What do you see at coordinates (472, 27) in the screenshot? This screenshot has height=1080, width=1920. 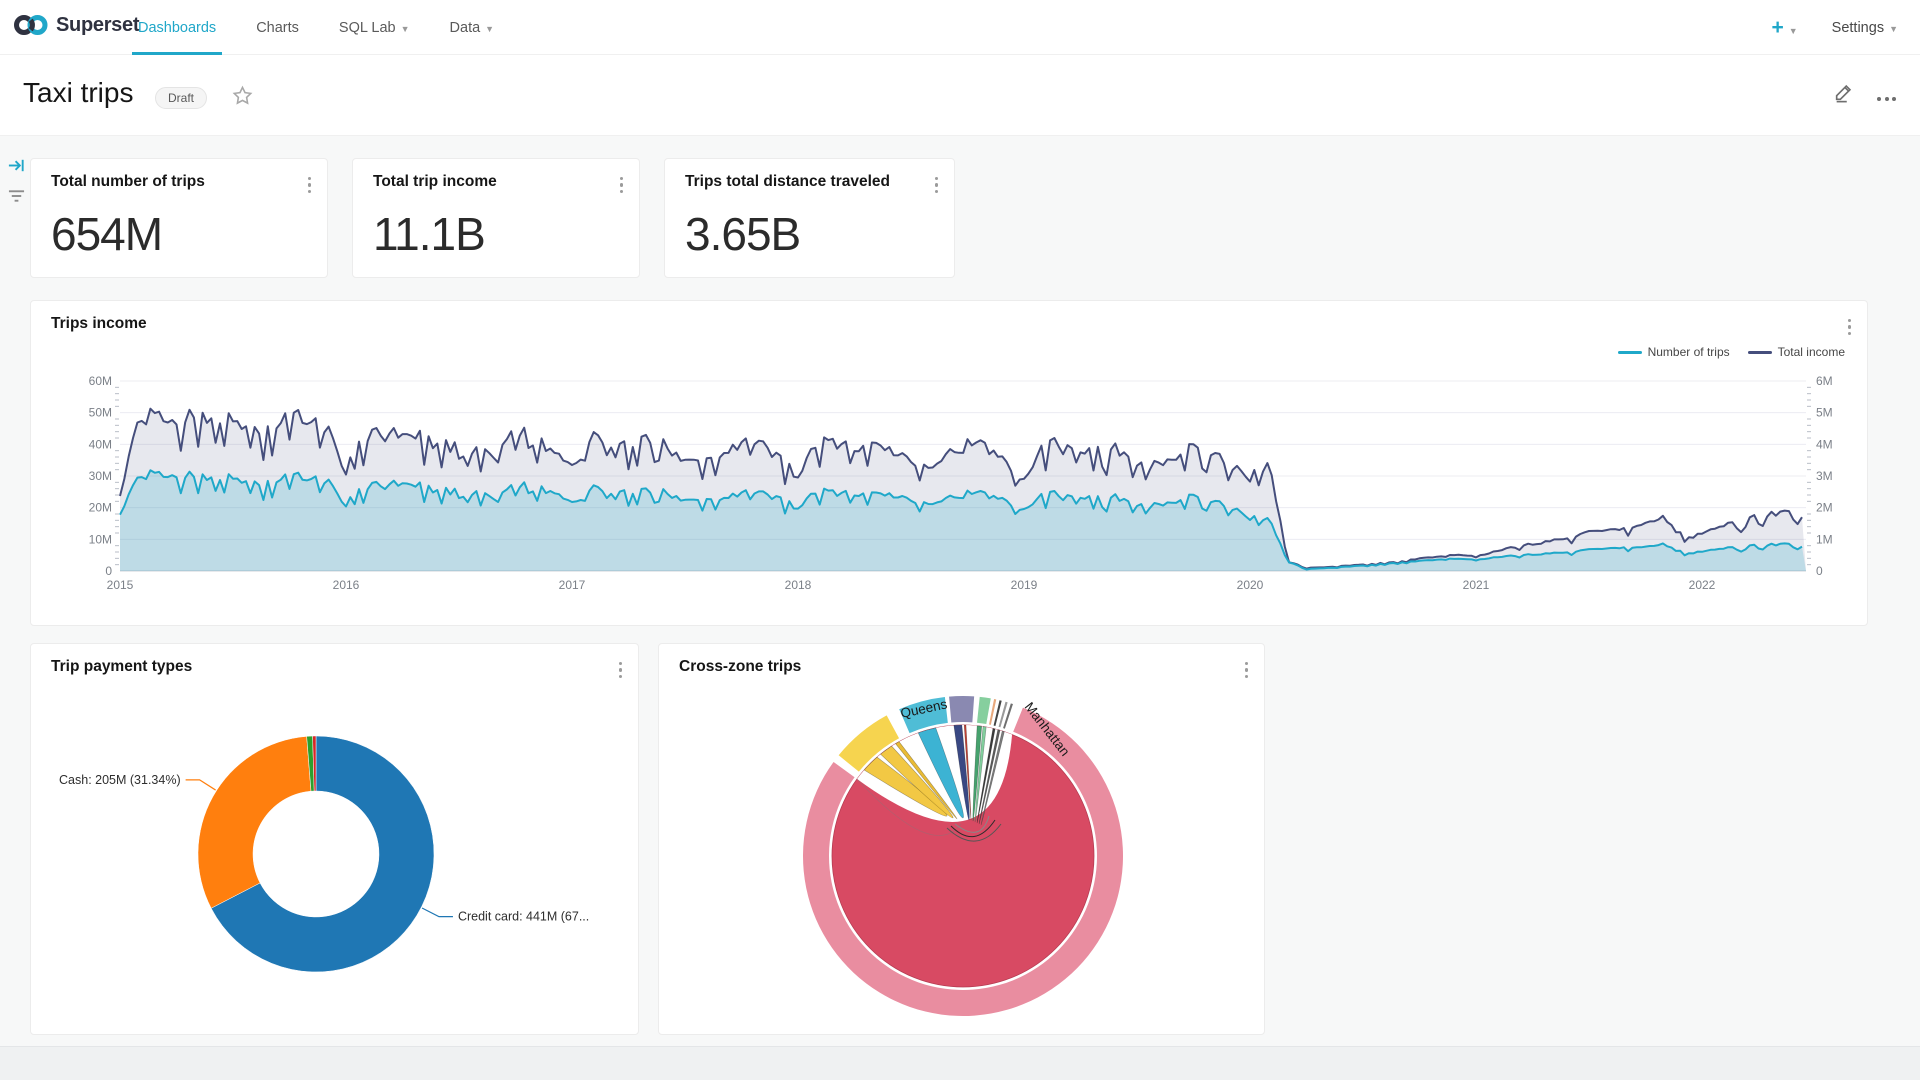 I see `nav-item-data: Data ▼` at bounding box center [472, 27].